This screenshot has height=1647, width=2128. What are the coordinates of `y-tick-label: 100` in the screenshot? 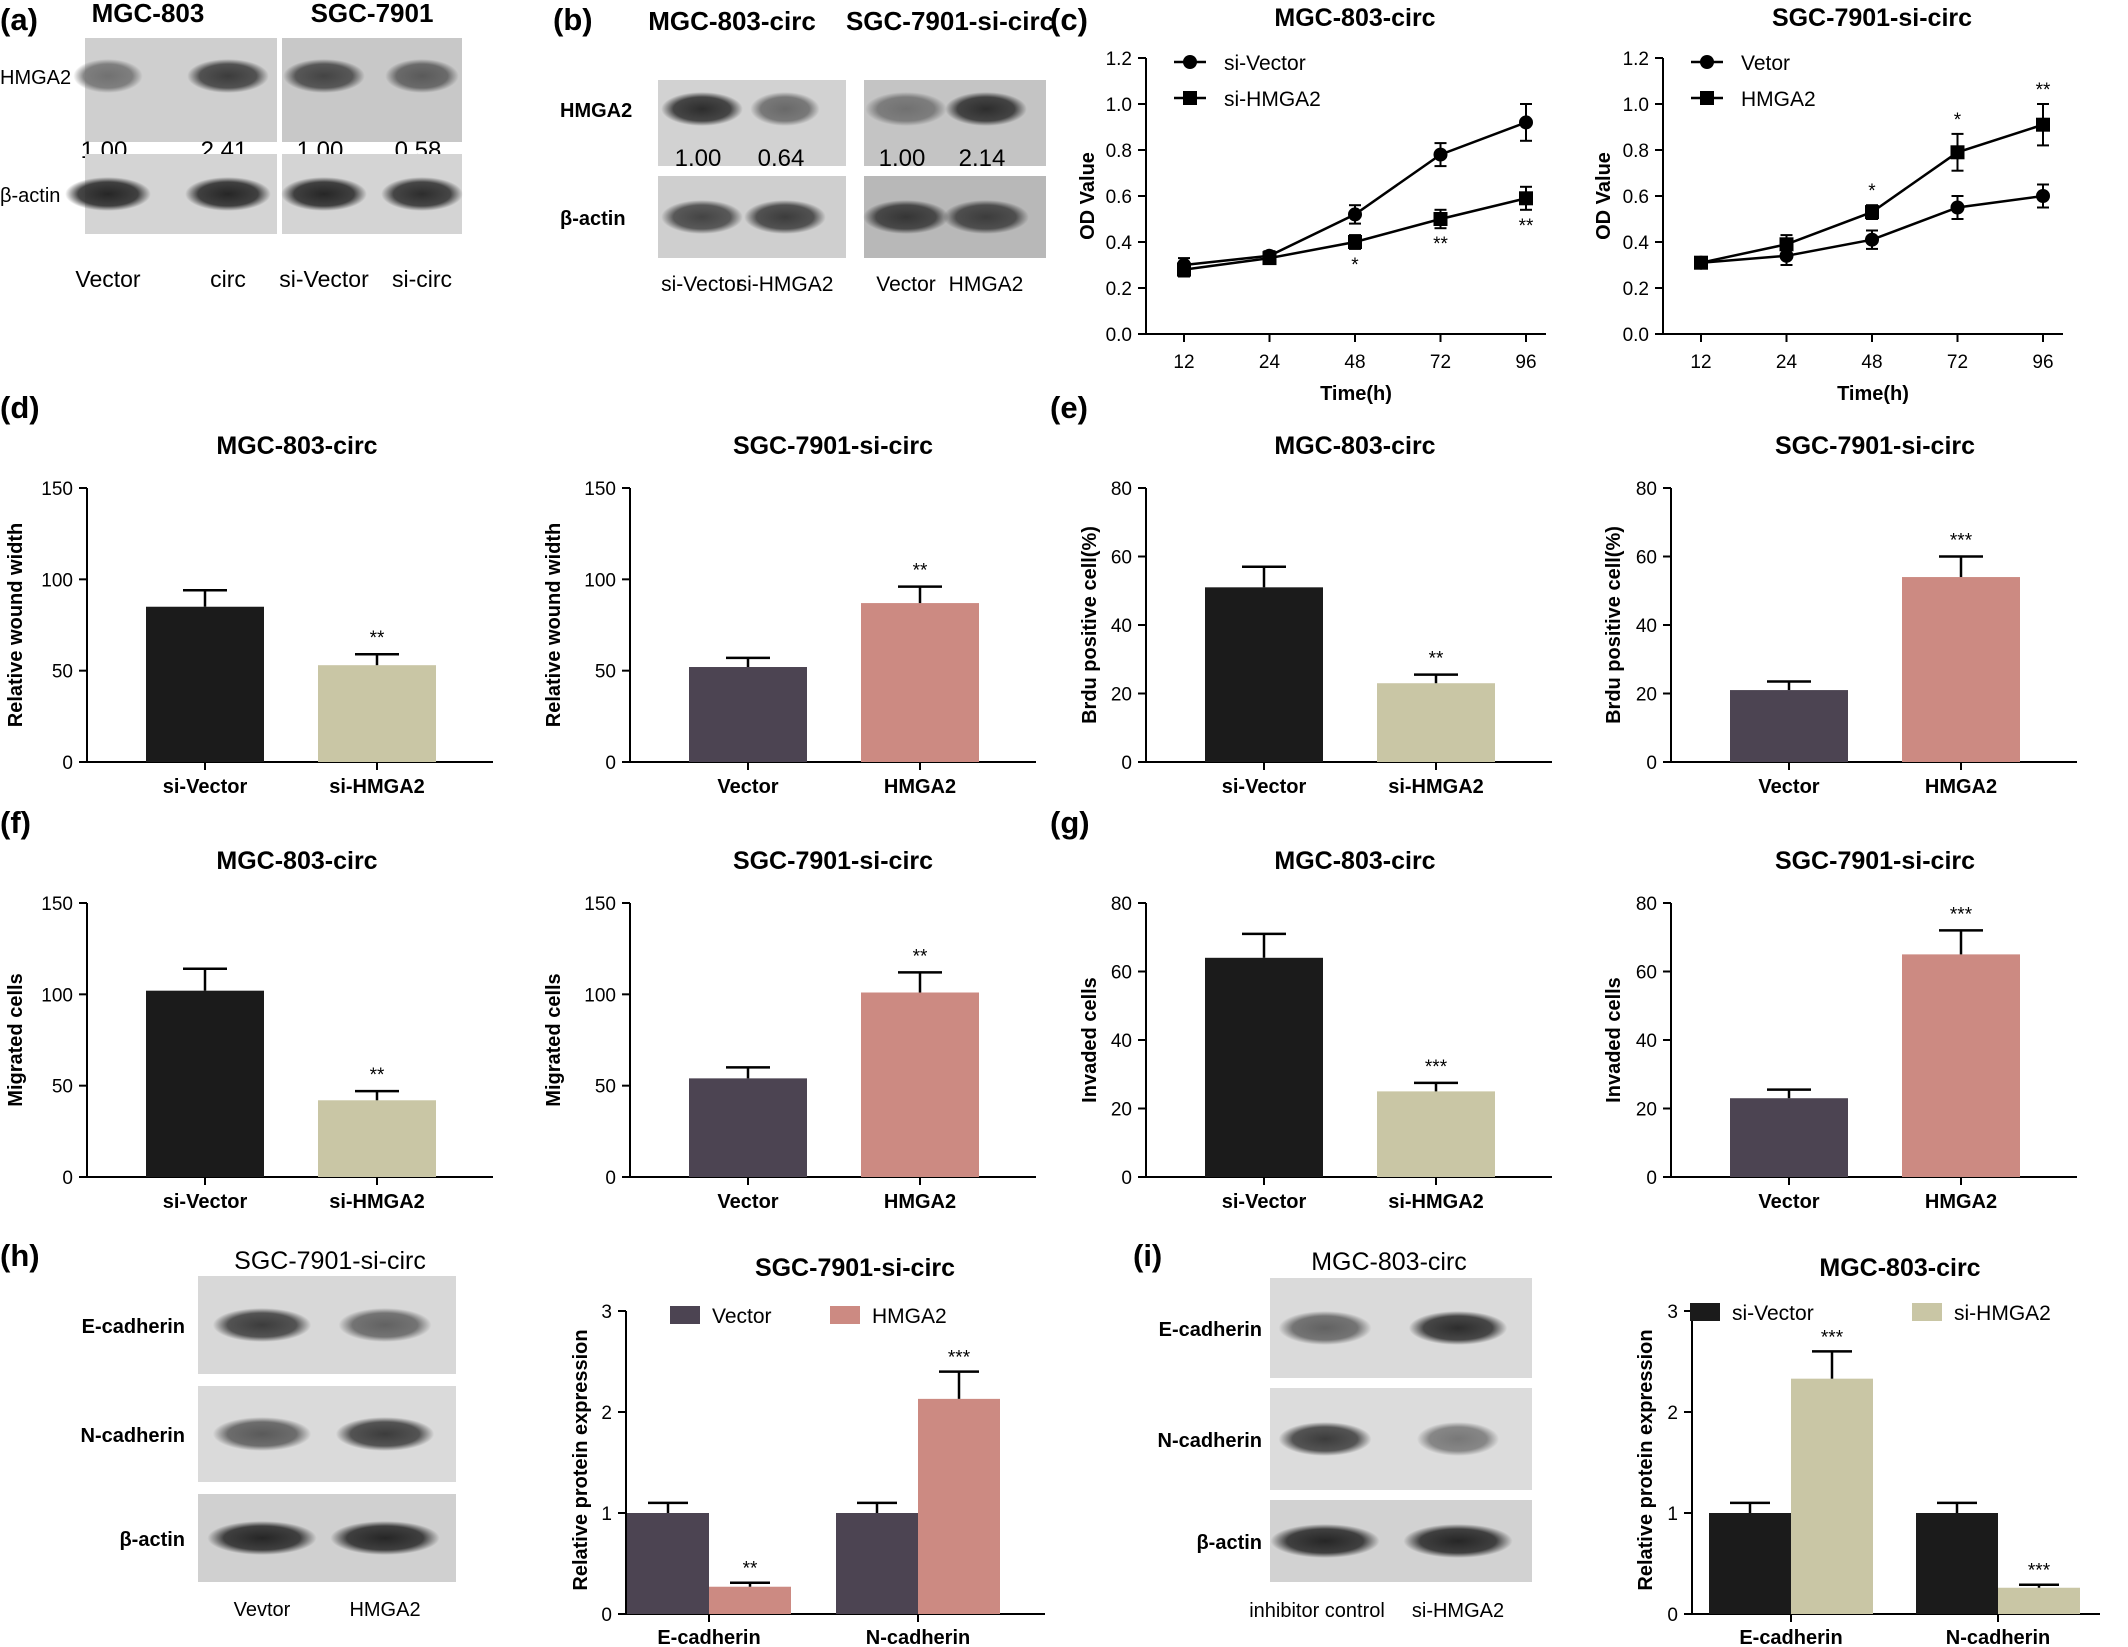 It's located at (57, 580).